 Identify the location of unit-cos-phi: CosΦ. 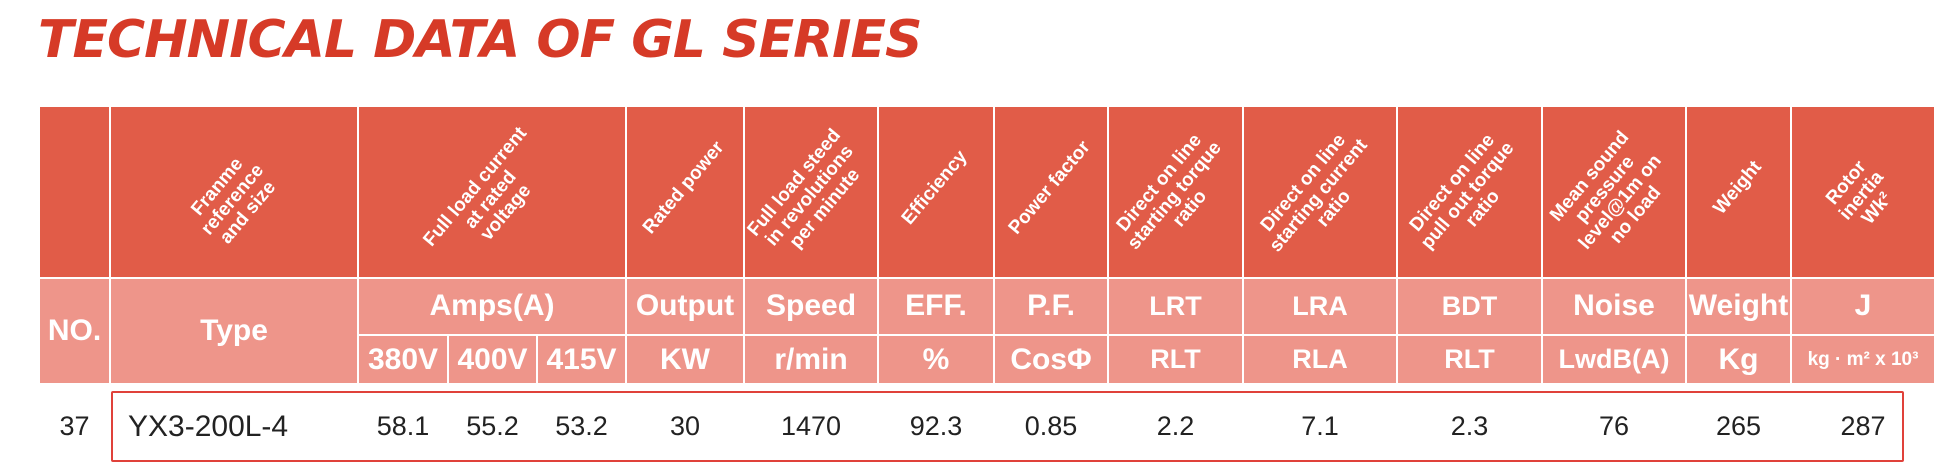
(1051, 359).